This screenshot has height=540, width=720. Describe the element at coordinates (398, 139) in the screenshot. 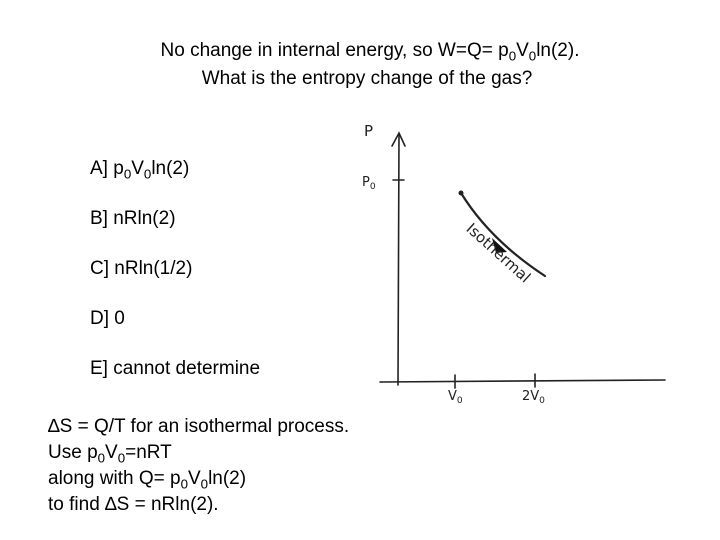

I see `y-axis-arrow` at that location.